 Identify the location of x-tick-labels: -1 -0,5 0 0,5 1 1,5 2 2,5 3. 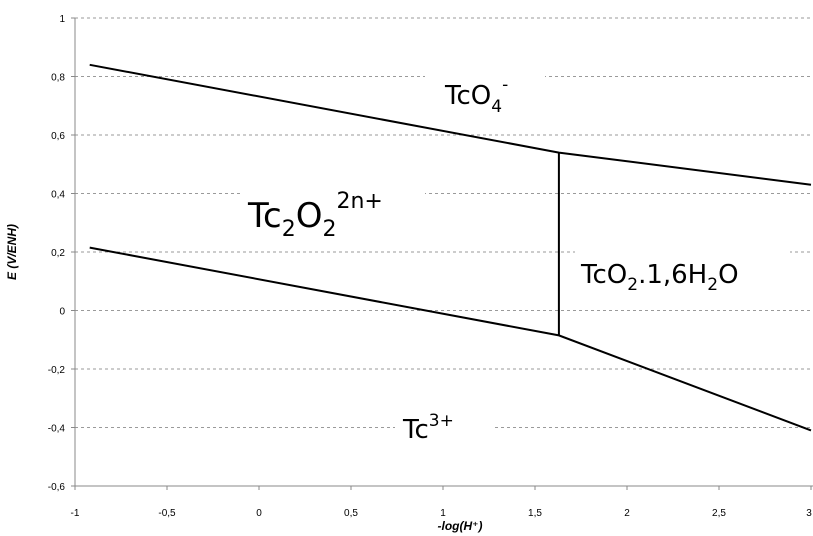
(442, 513).